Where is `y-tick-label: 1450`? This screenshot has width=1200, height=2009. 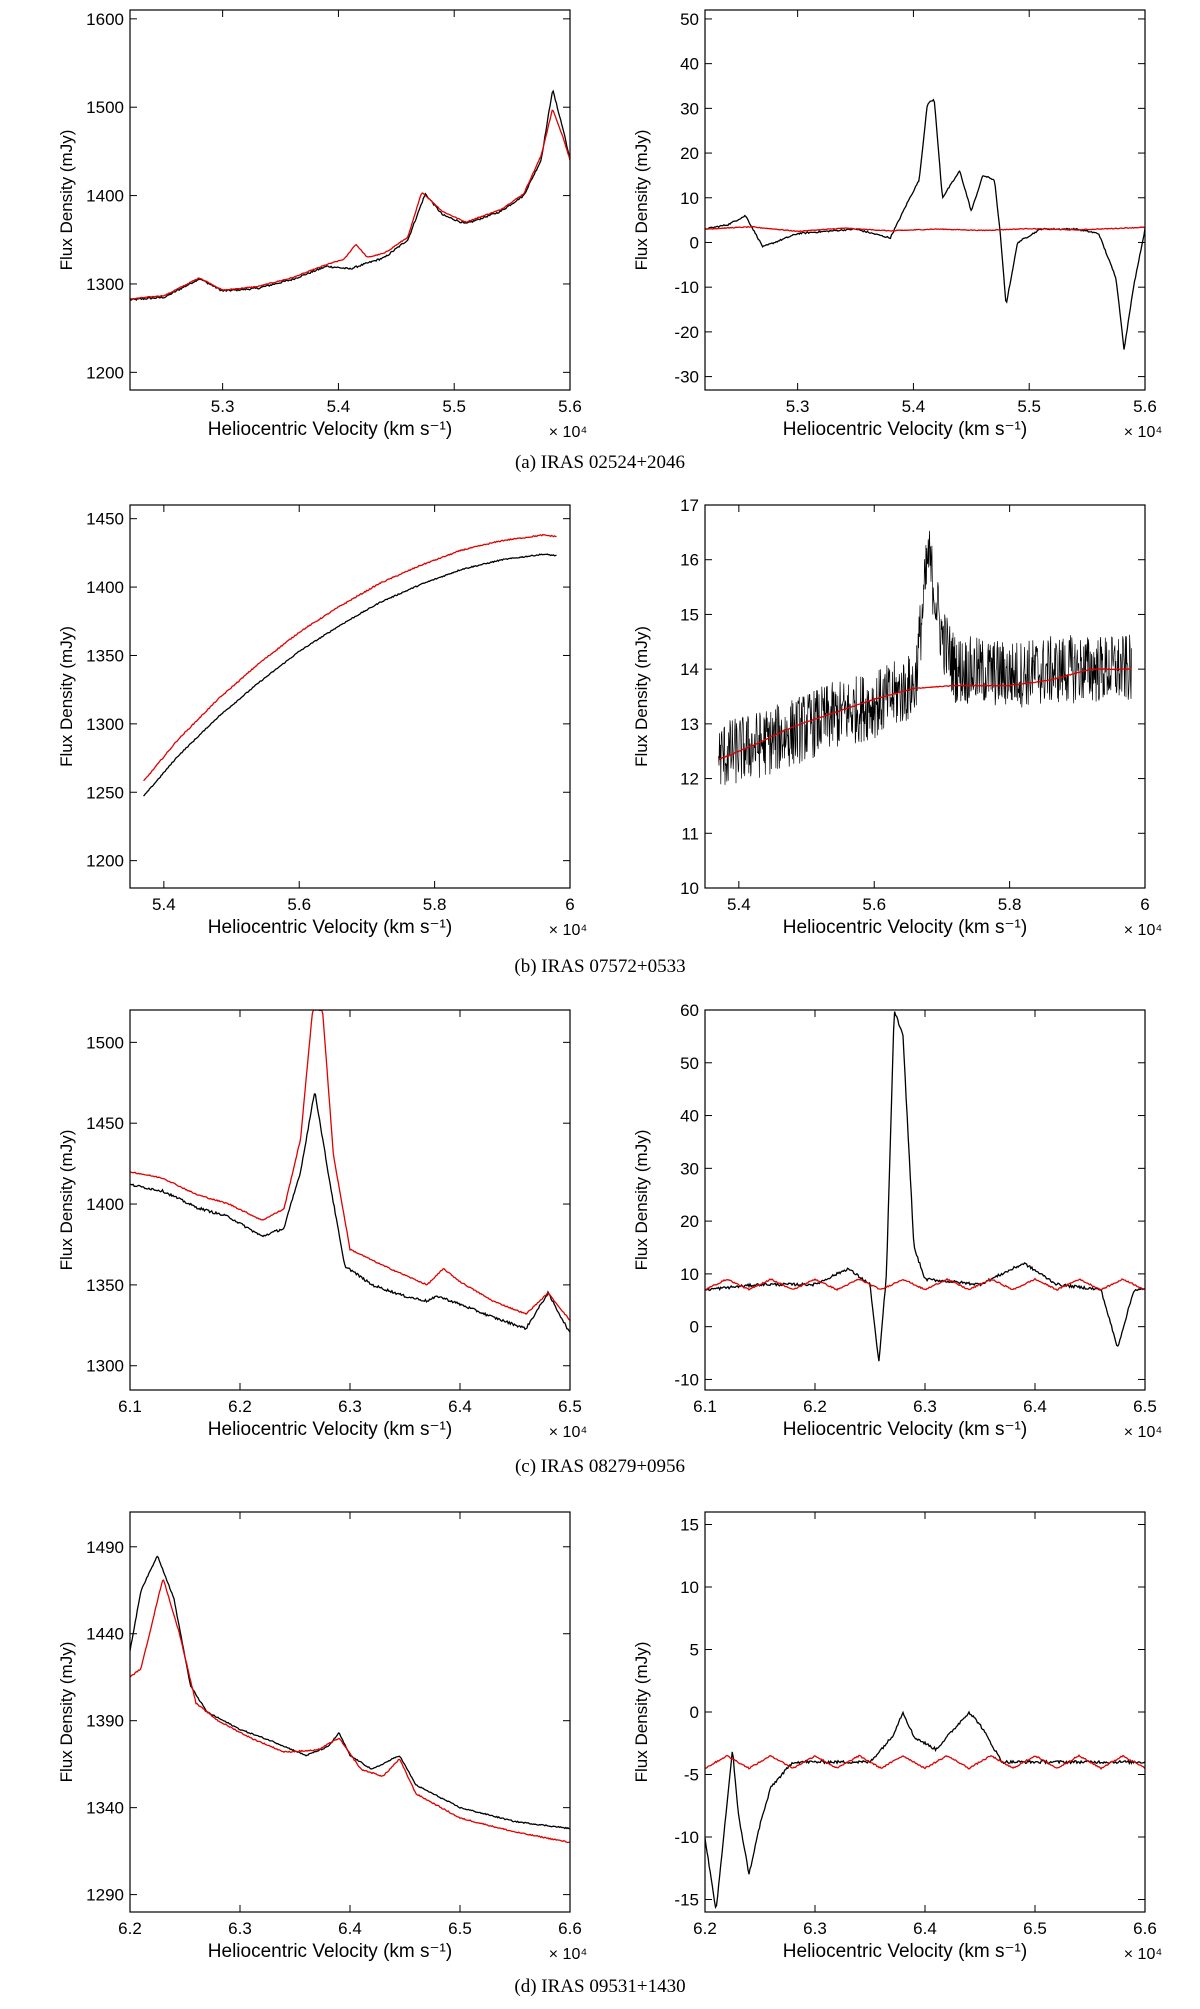 y-tick-label: 1450 is located at coordinates (105, 519).